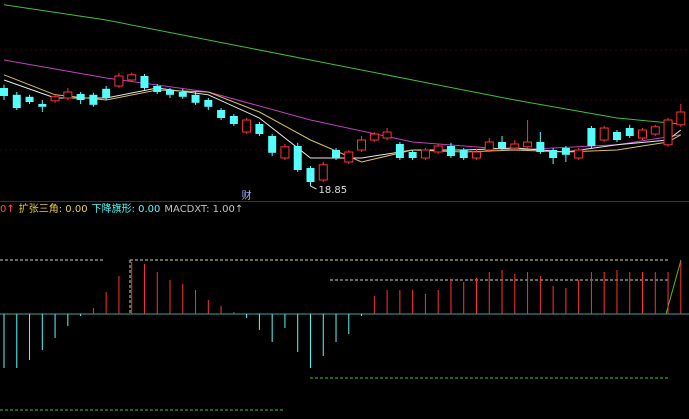 This screenshot has height=419, width=689. I want to click on annotation-pointer, so click(313, 187).